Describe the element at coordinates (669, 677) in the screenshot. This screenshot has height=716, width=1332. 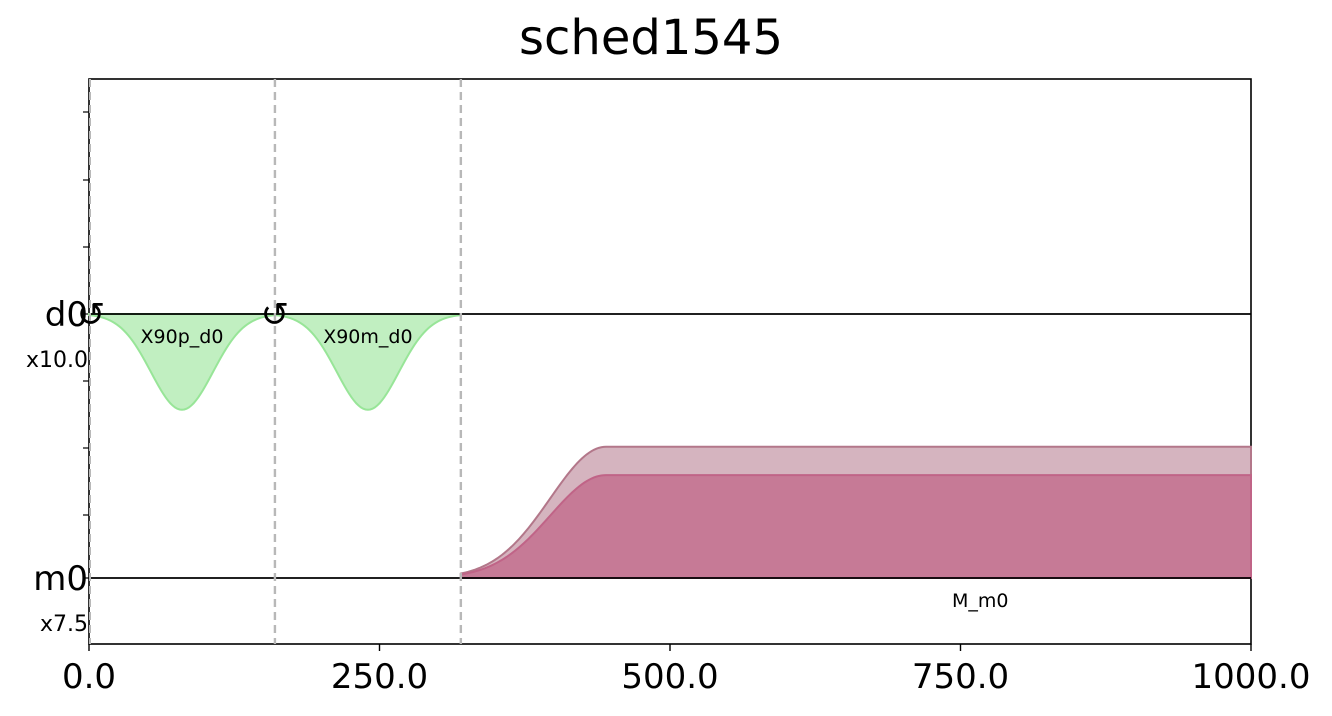
I see `x-tick-label: 500.0` at that location.